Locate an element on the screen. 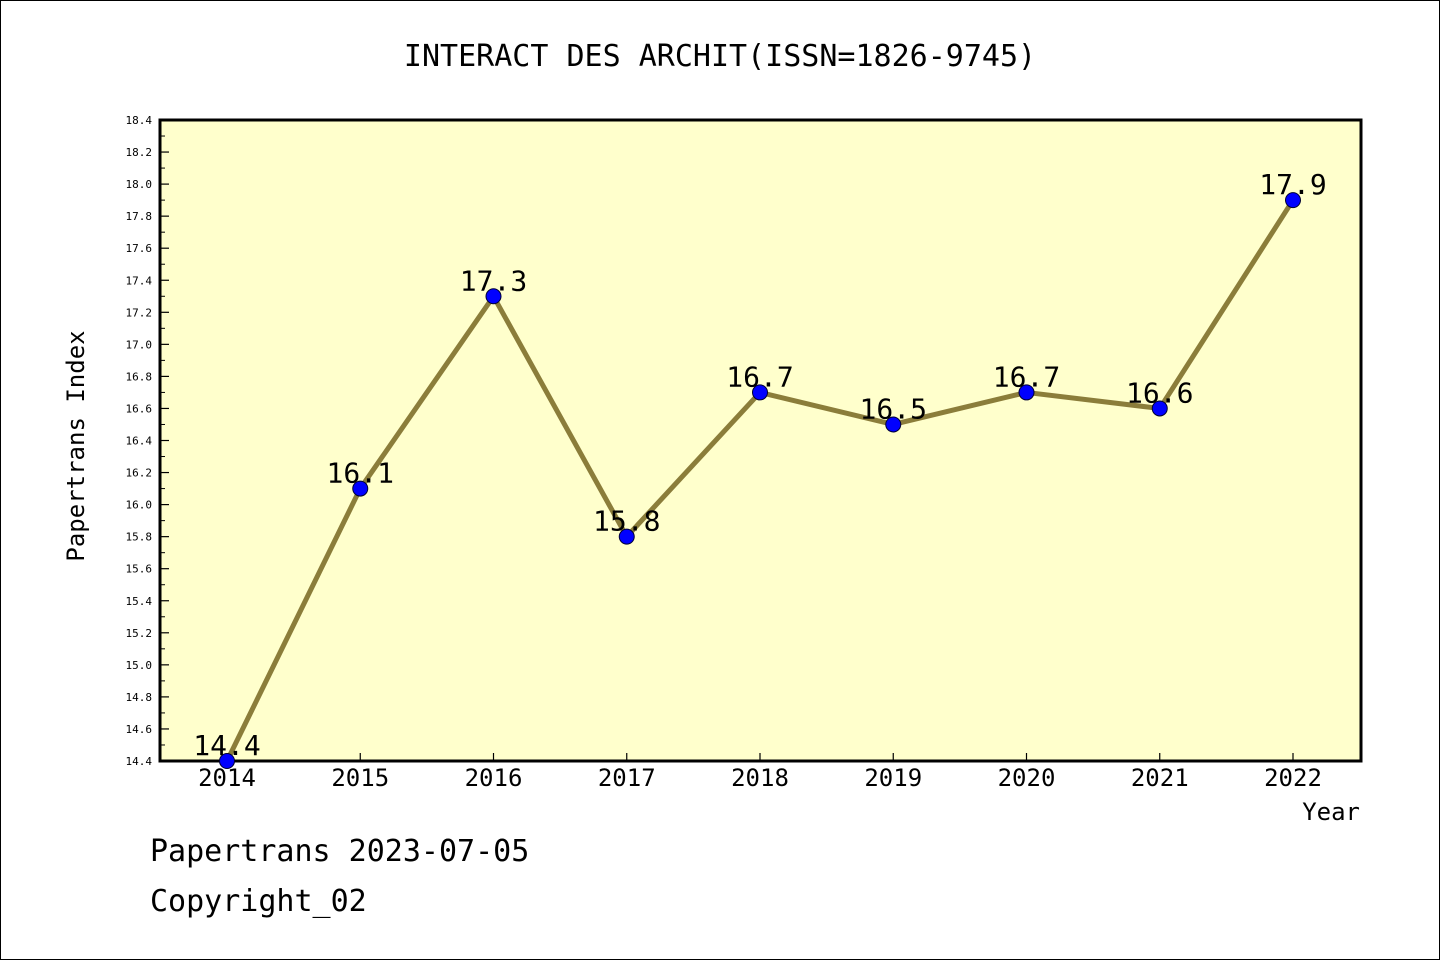  y-tick-label: 18.2 is located at coordinates (139, 152).